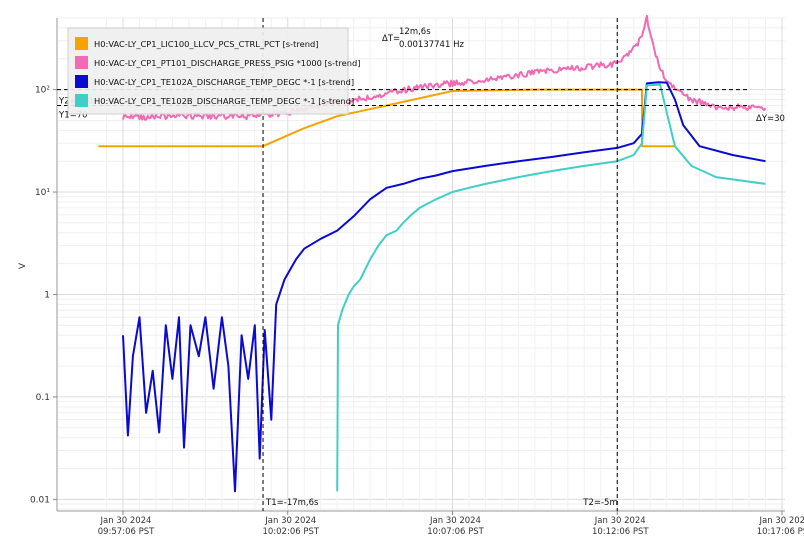 The width and height of the screenshot is (804, 555). Describe the element at coordinates (43, 398) in the screenshot. I see `y-tick-label: 0.1` at that location.